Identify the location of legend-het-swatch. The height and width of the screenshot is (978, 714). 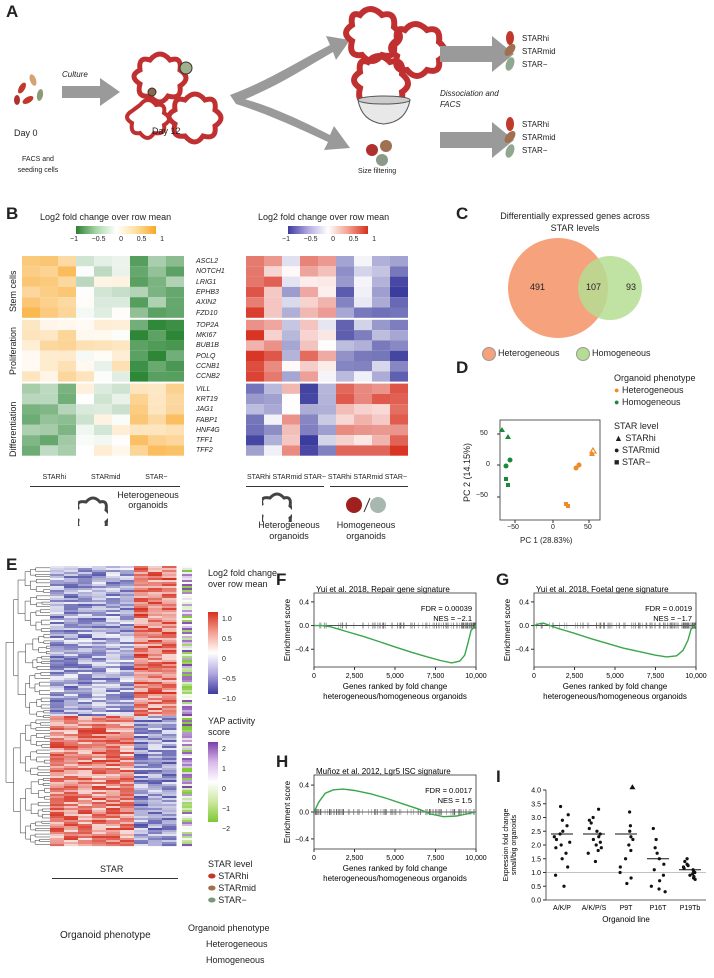
(489, 354).